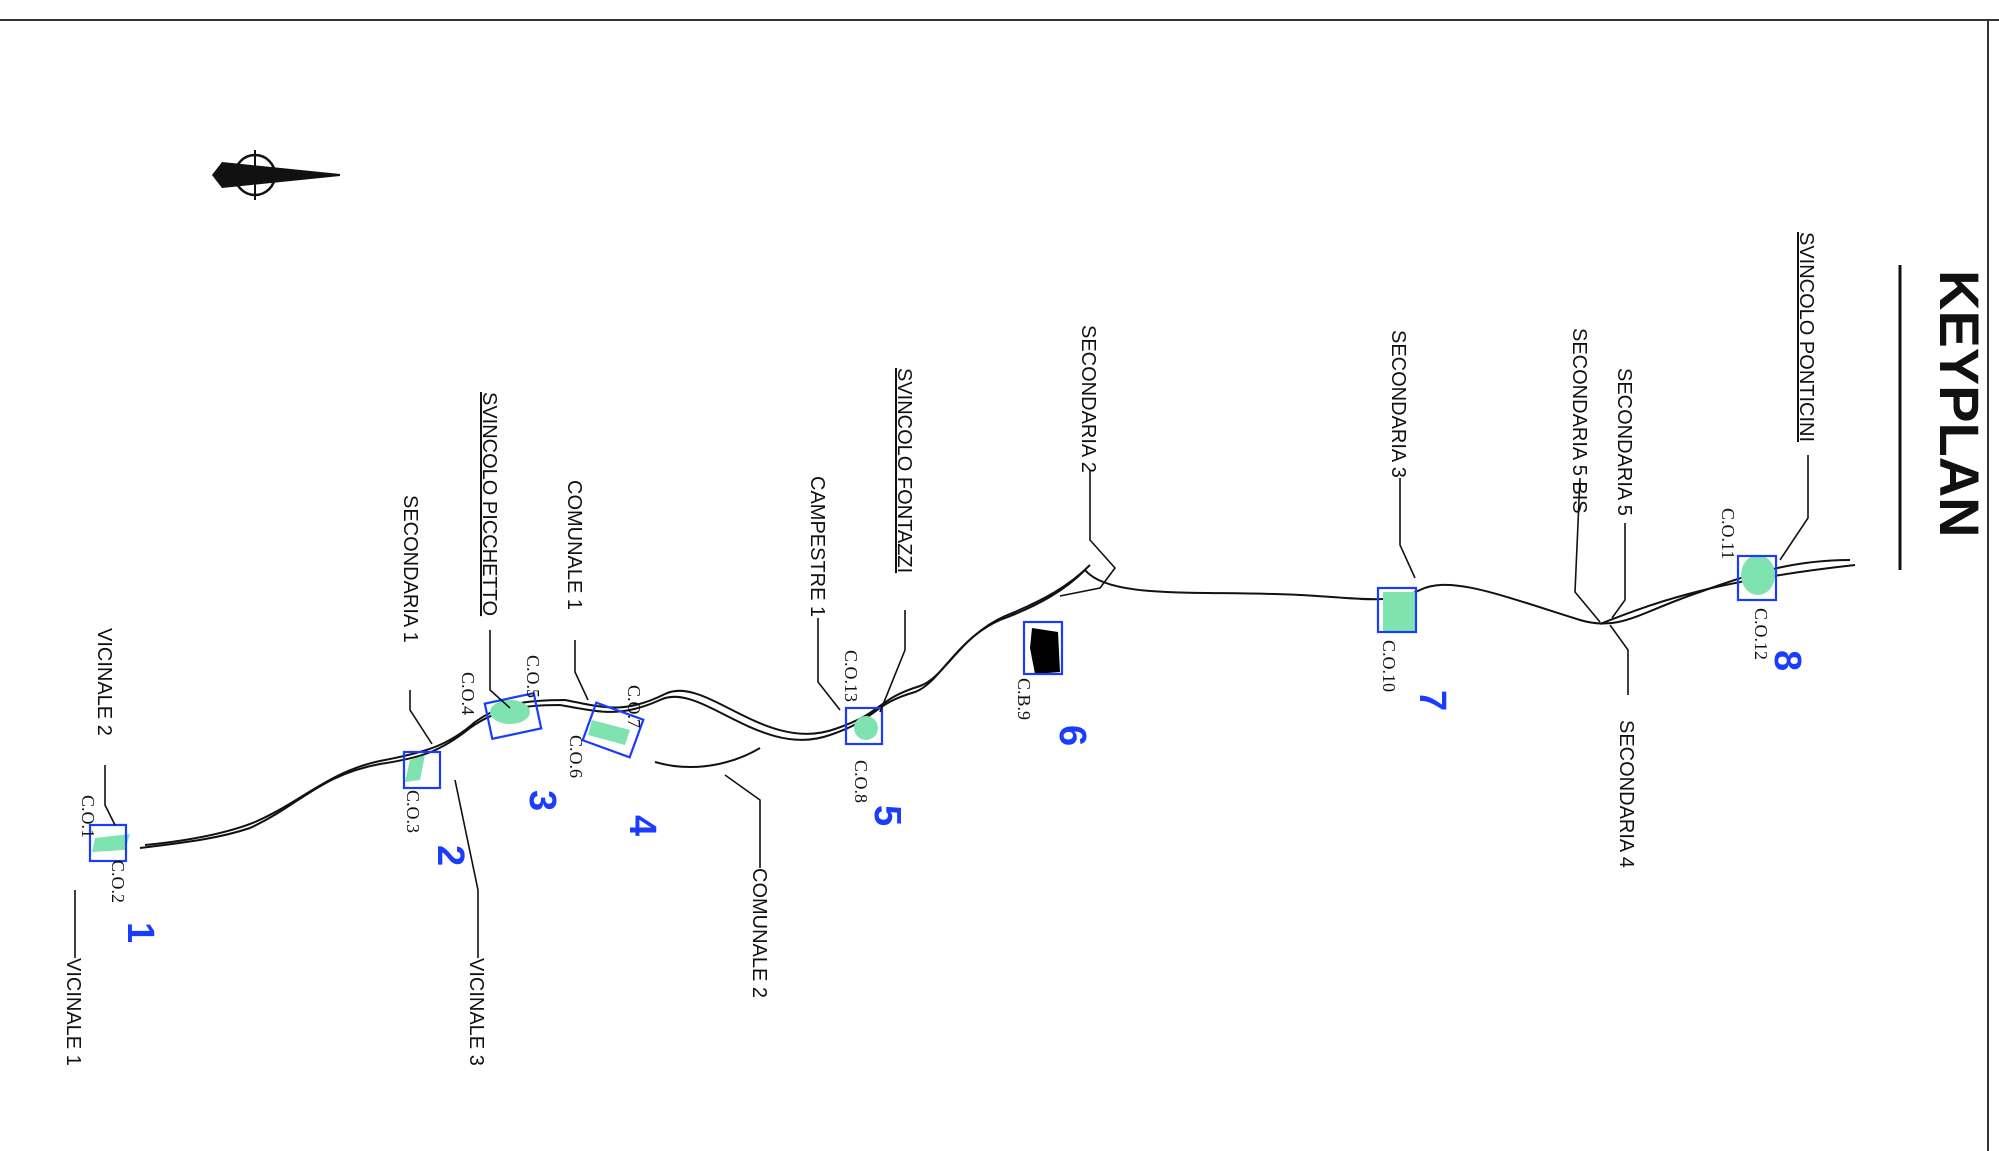 The height and width of the screenshot is (1151, 1999). Describe the element at coordinates (1761, 634) in the screenshot. I see `code-co12: C.O.12` at that location.